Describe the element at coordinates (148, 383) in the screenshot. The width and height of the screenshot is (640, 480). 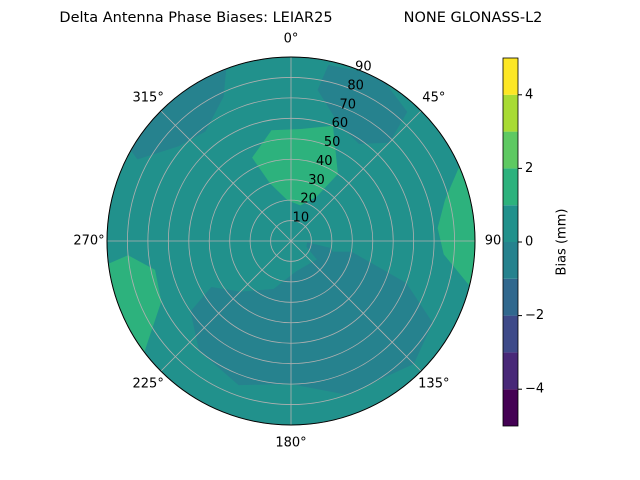
I see `theta-tick-label: 225°` at that location.